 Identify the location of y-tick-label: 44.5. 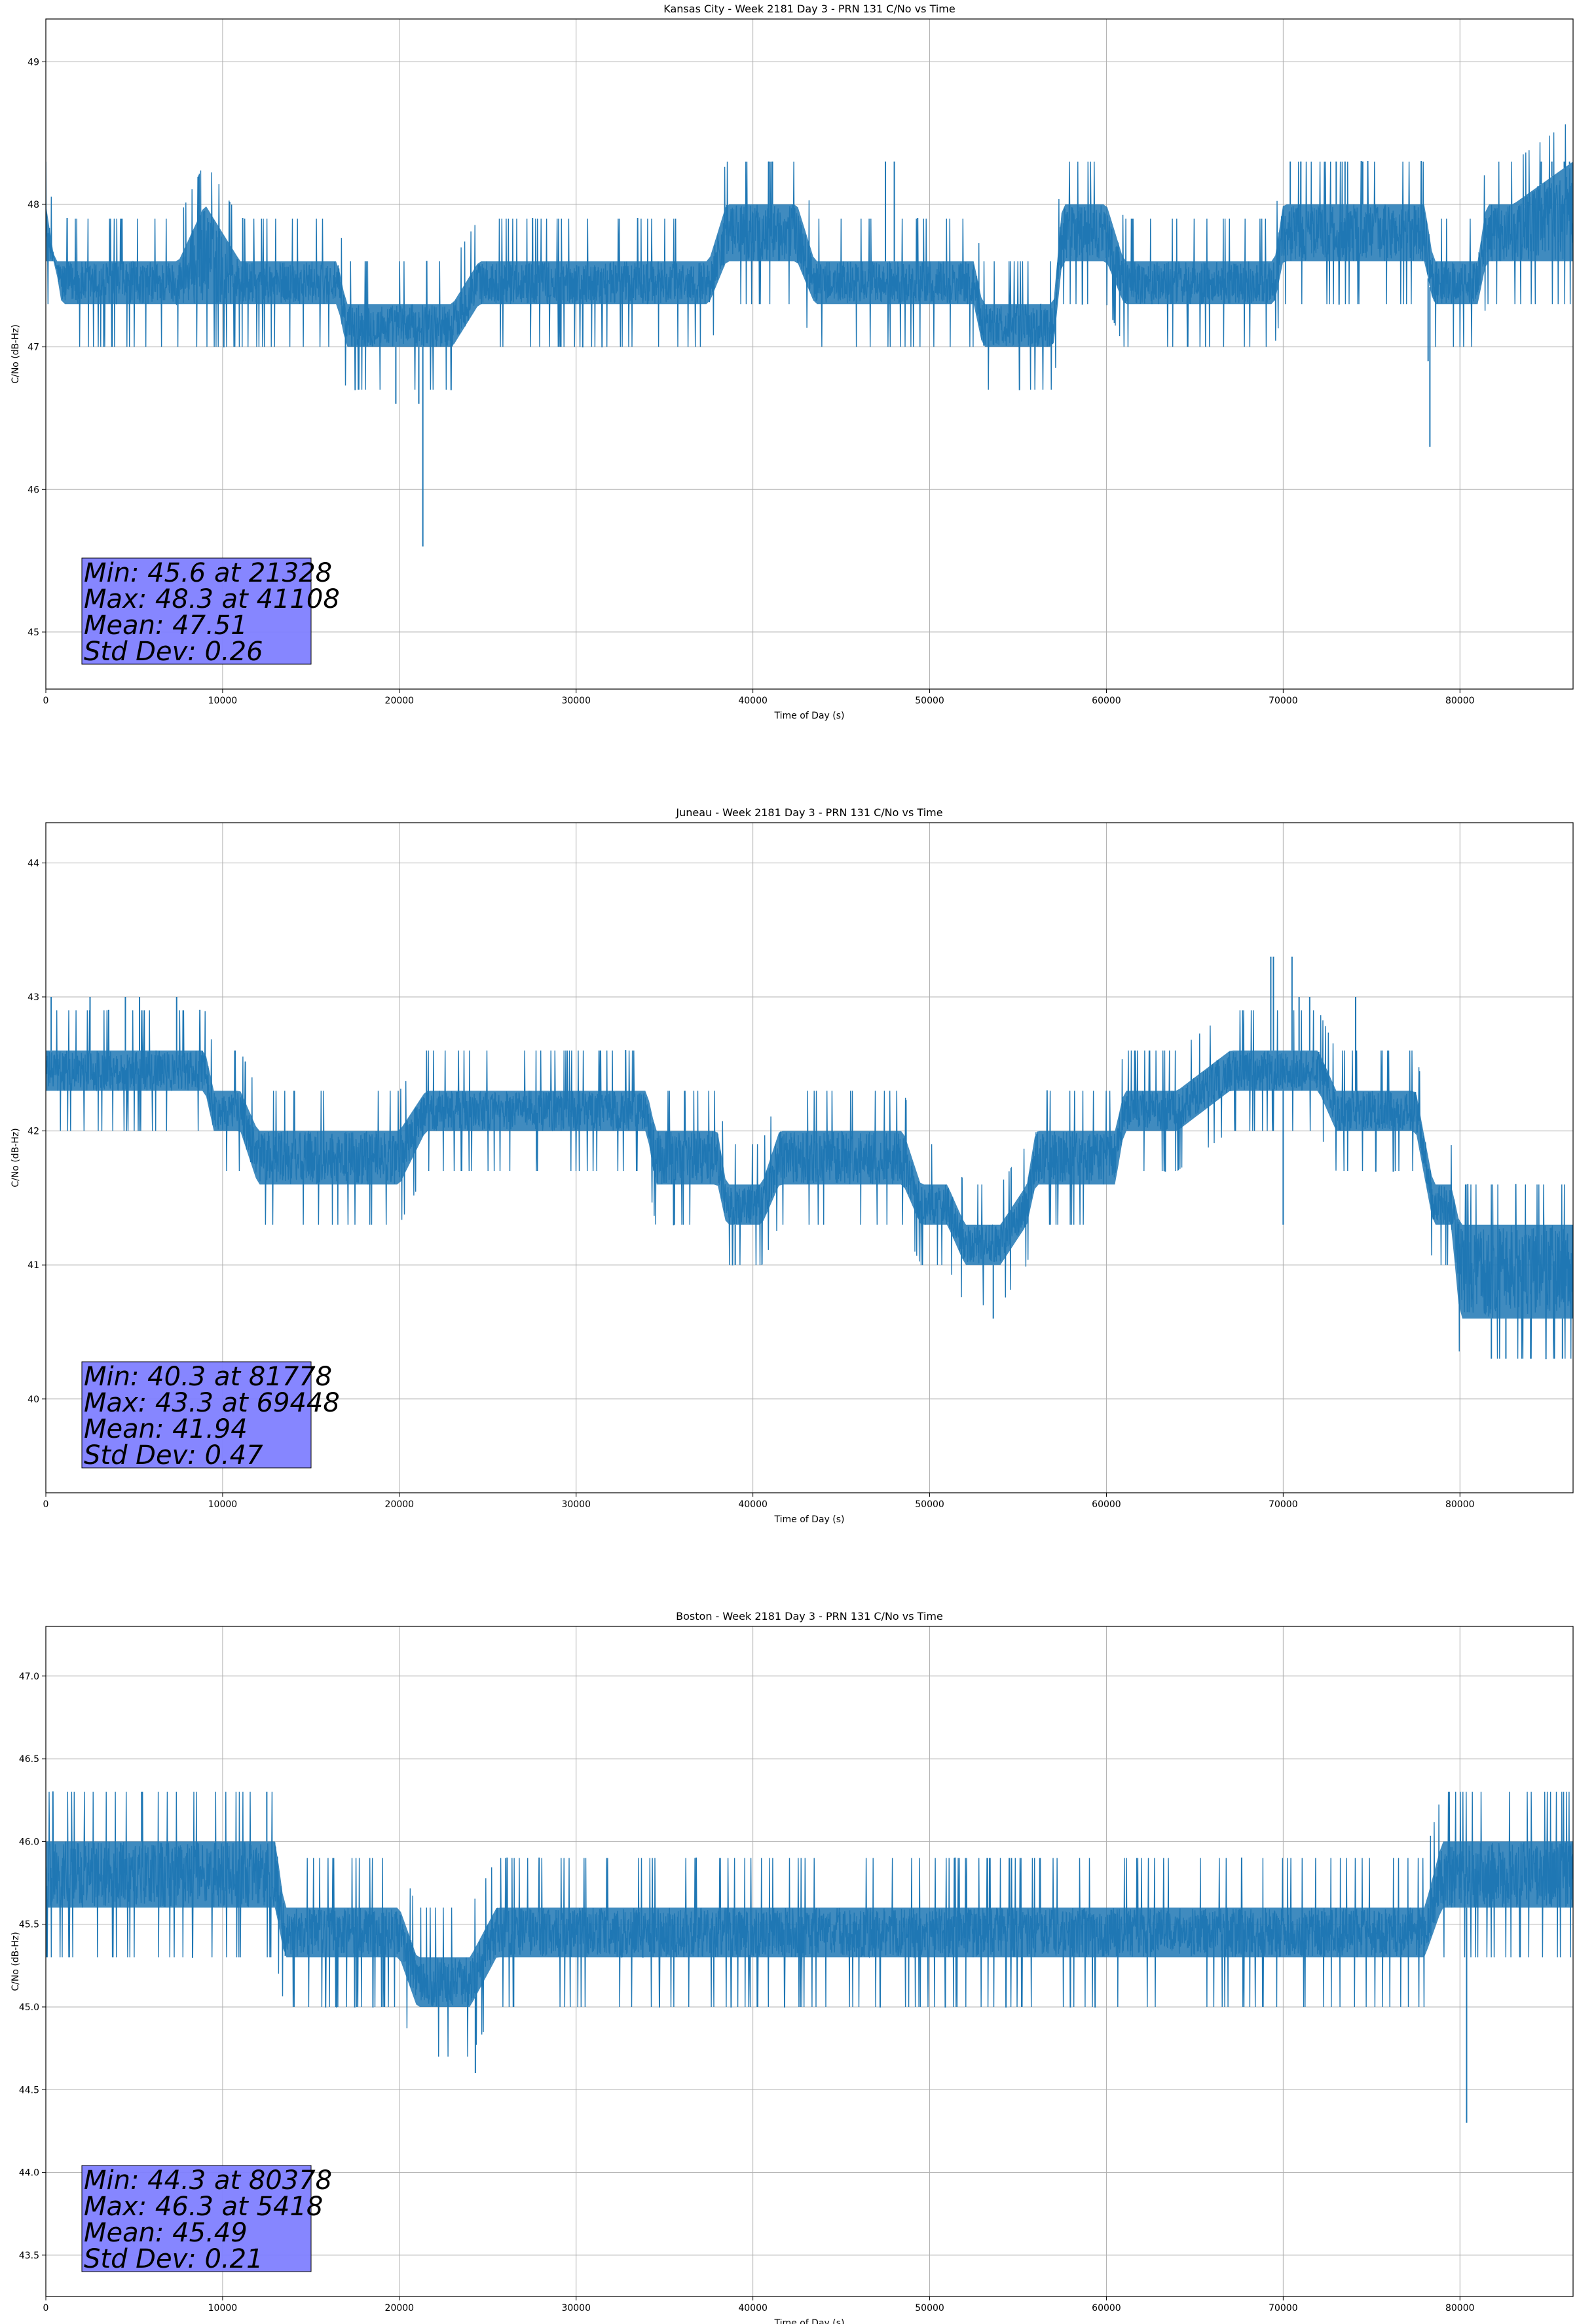
(29, 2090).